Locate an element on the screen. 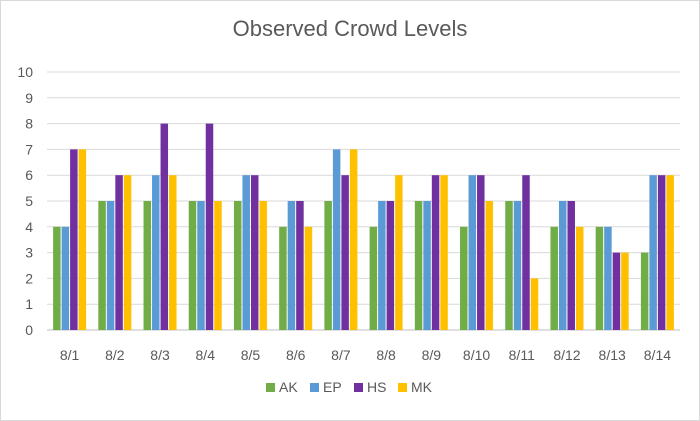  legend-swatch-ep is located at coordinates (314, 387).